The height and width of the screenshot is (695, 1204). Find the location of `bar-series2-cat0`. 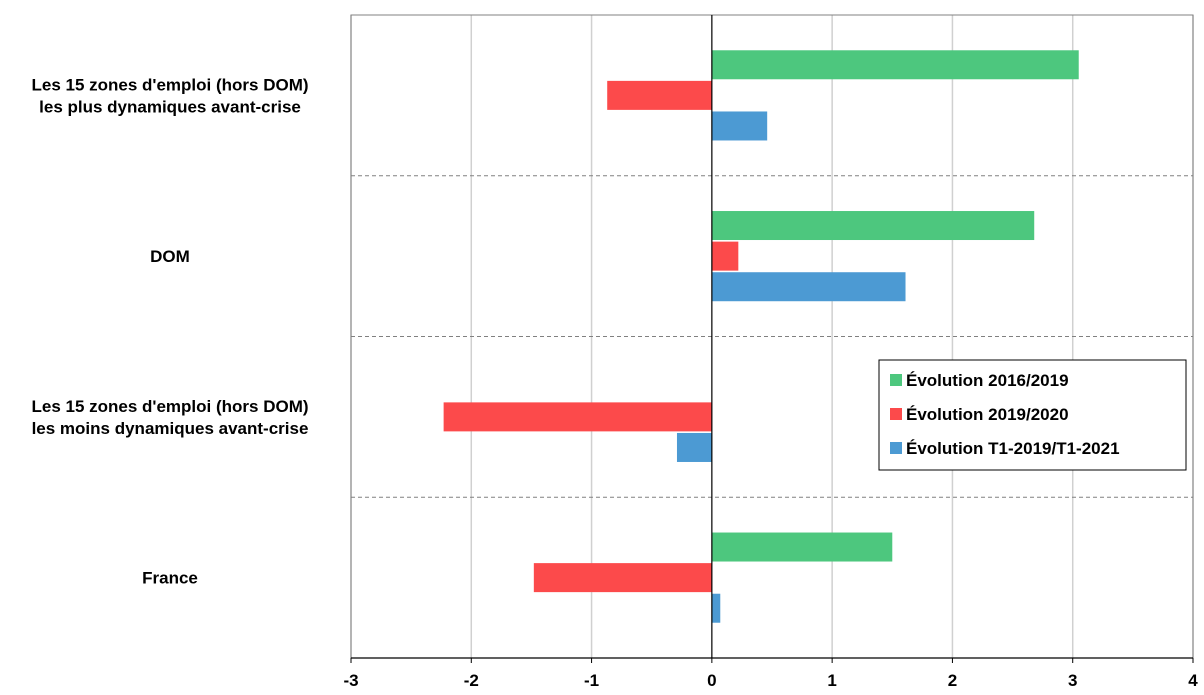

bar-series2-cat0 is located at coordinates (739, 126).